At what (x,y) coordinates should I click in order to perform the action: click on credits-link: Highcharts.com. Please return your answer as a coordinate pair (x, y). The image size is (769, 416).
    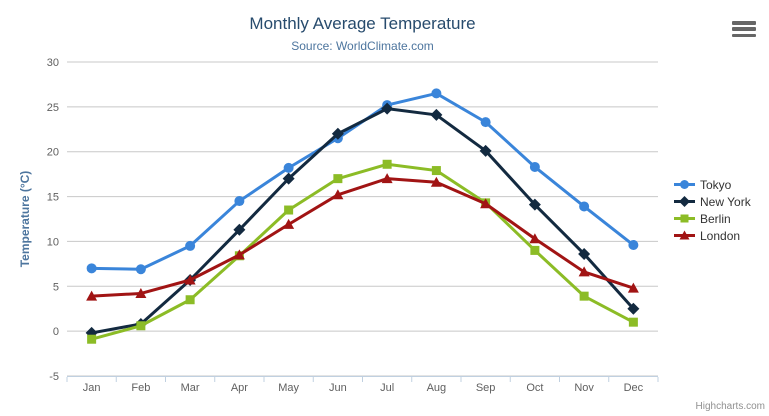
    Looking at the image, I should click on (730, 406).